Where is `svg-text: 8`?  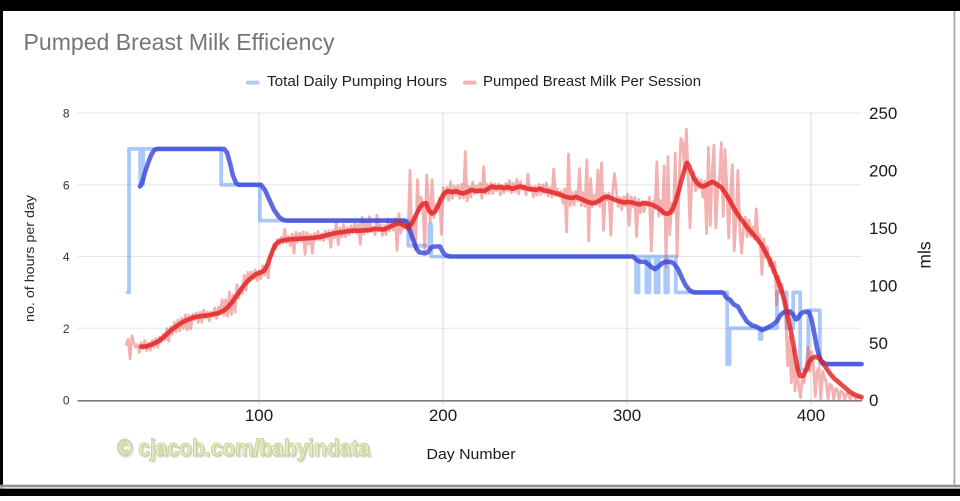
svg-text: 8 is located at coordinates (66, 114).